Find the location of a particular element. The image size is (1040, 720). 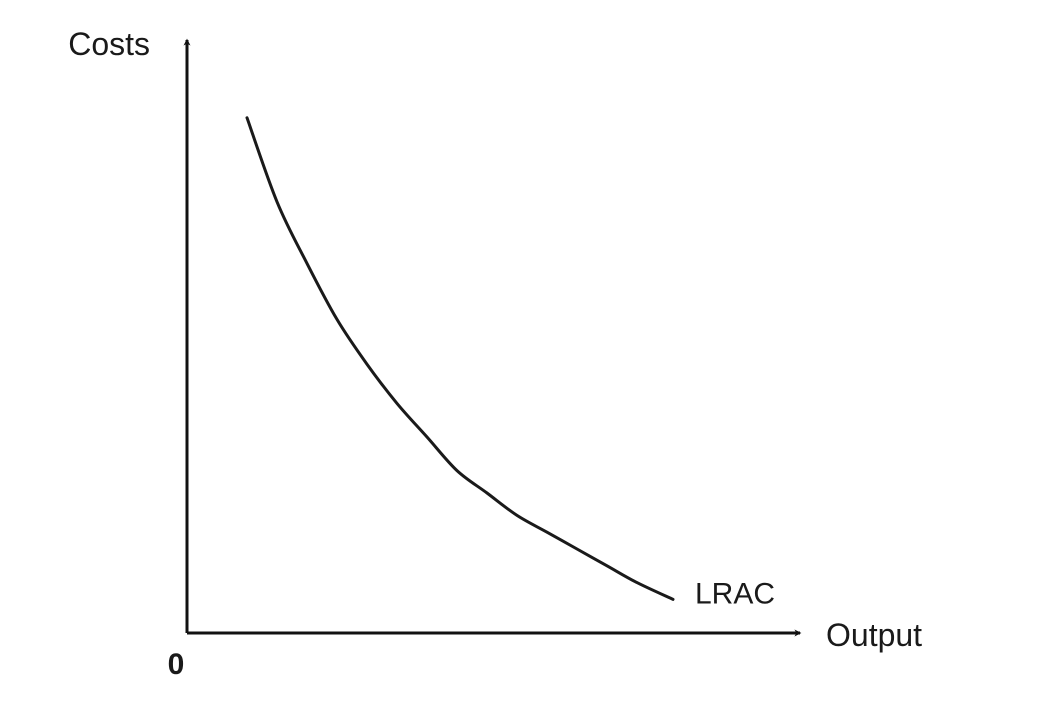

lrac-series-label: LRAC is located at coordinates (735, 593).